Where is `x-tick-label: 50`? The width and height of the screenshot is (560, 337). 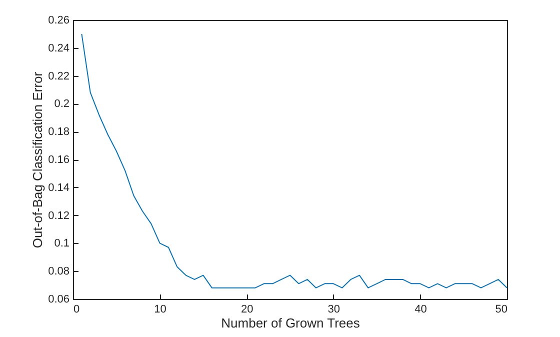 x-tick-label: 50 is located at coordinates (501, 310).